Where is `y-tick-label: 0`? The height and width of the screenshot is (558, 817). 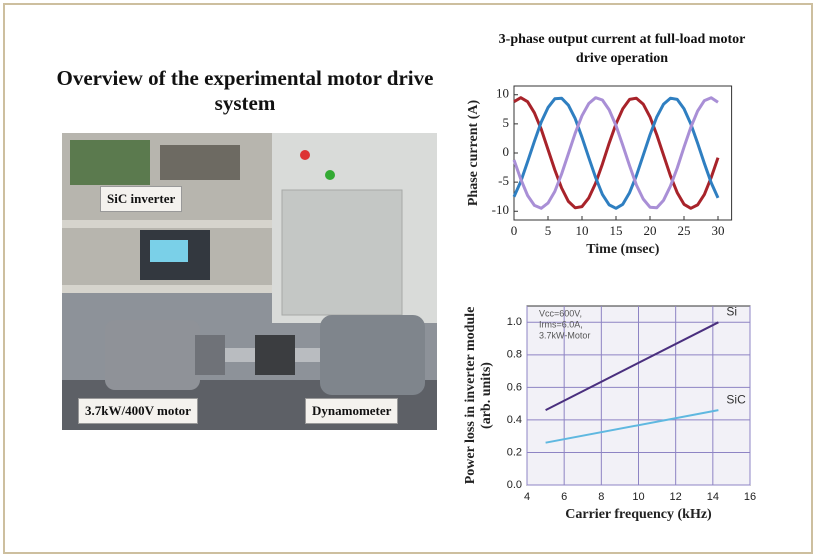 y-tick-label: 0 is located at coordinates (506, 151).